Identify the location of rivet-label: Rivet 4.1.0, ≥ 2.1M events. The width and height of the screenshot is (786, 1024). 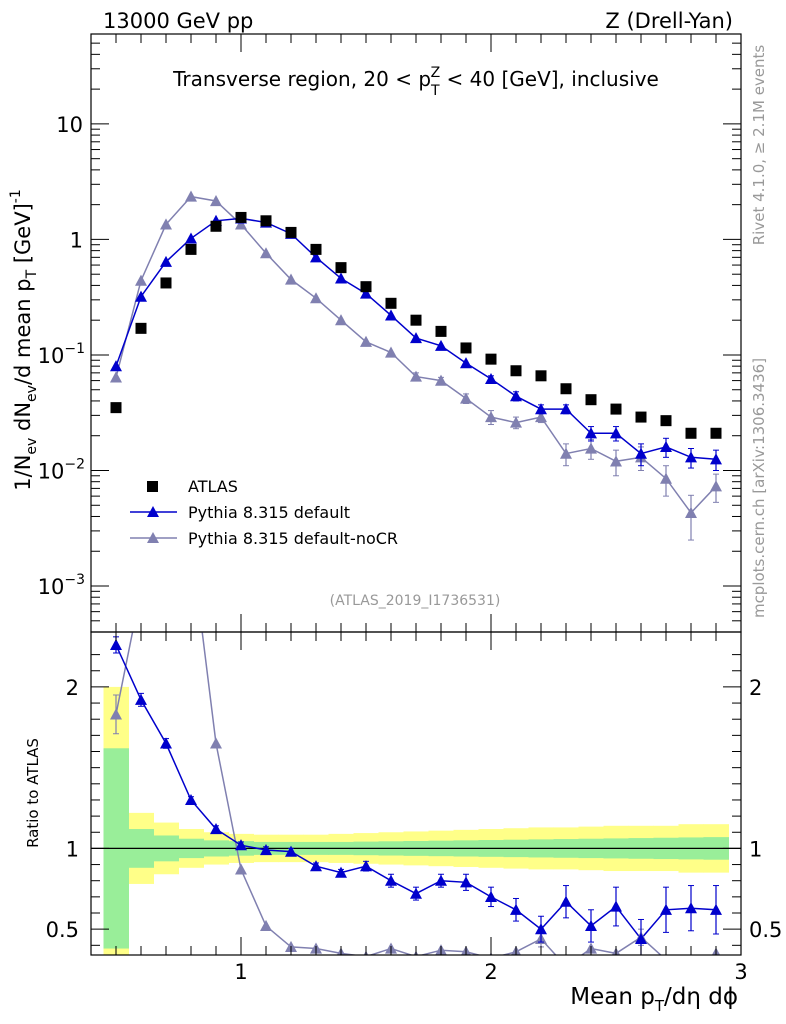
(759, 145).